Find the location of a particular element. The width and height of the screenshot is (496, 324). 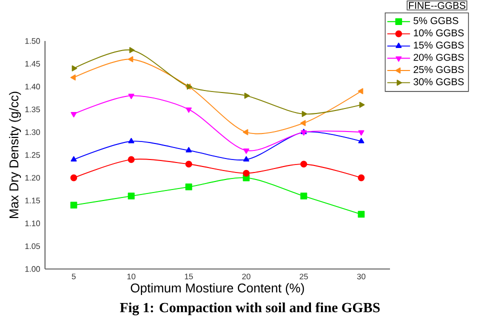

y-tick-label: 1.05 is located at coordinates (32, 246).